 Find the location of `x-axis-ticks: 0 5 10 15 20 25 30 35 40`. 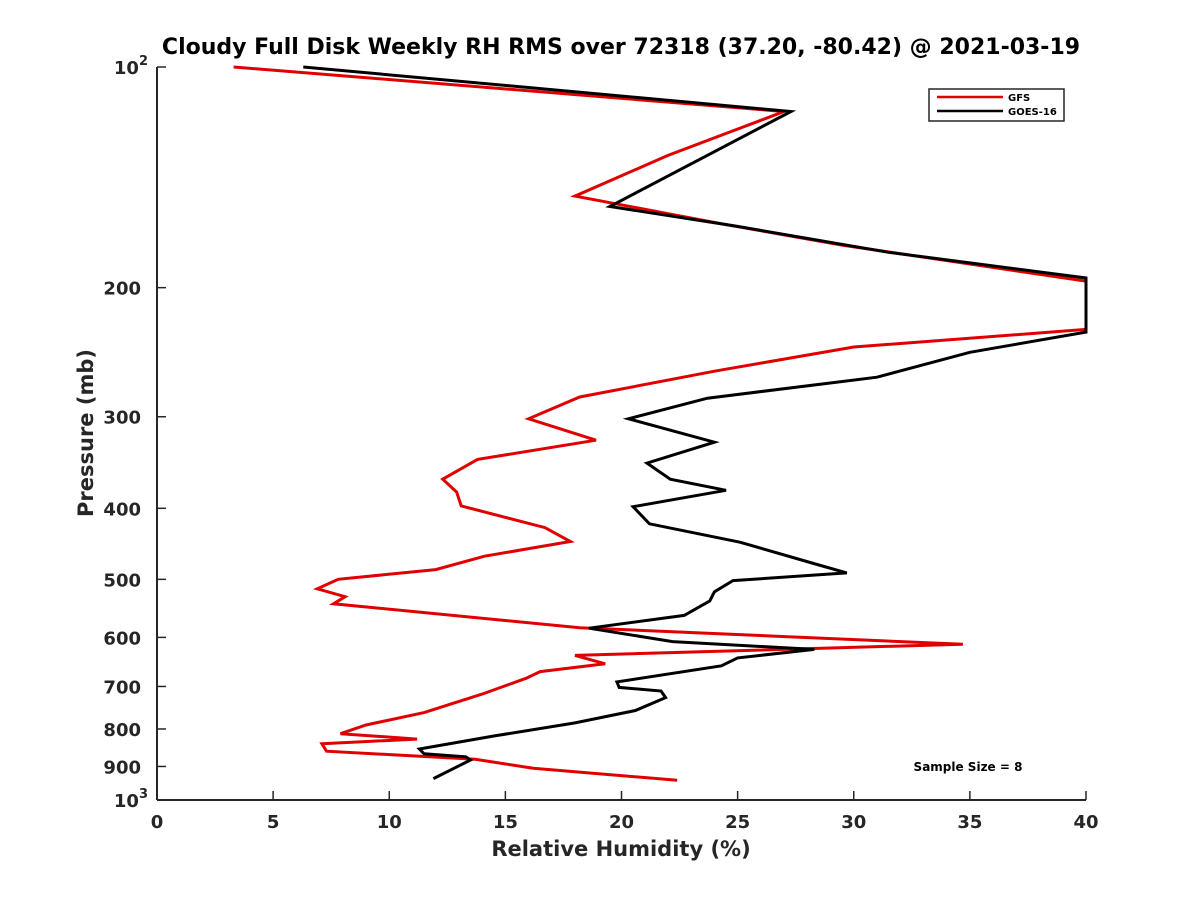

x-axis-ticks: 0 5 10 15 20 25 30 35 40 is located at coordinates (625, 812).